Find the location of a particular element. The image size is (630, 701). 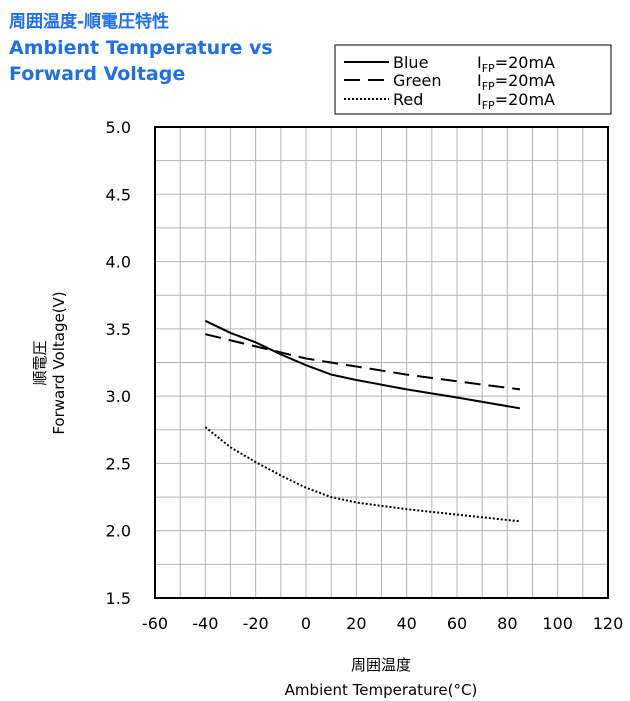

legend-condition-green: IFP=20mA is located at coordinates (516, 82).